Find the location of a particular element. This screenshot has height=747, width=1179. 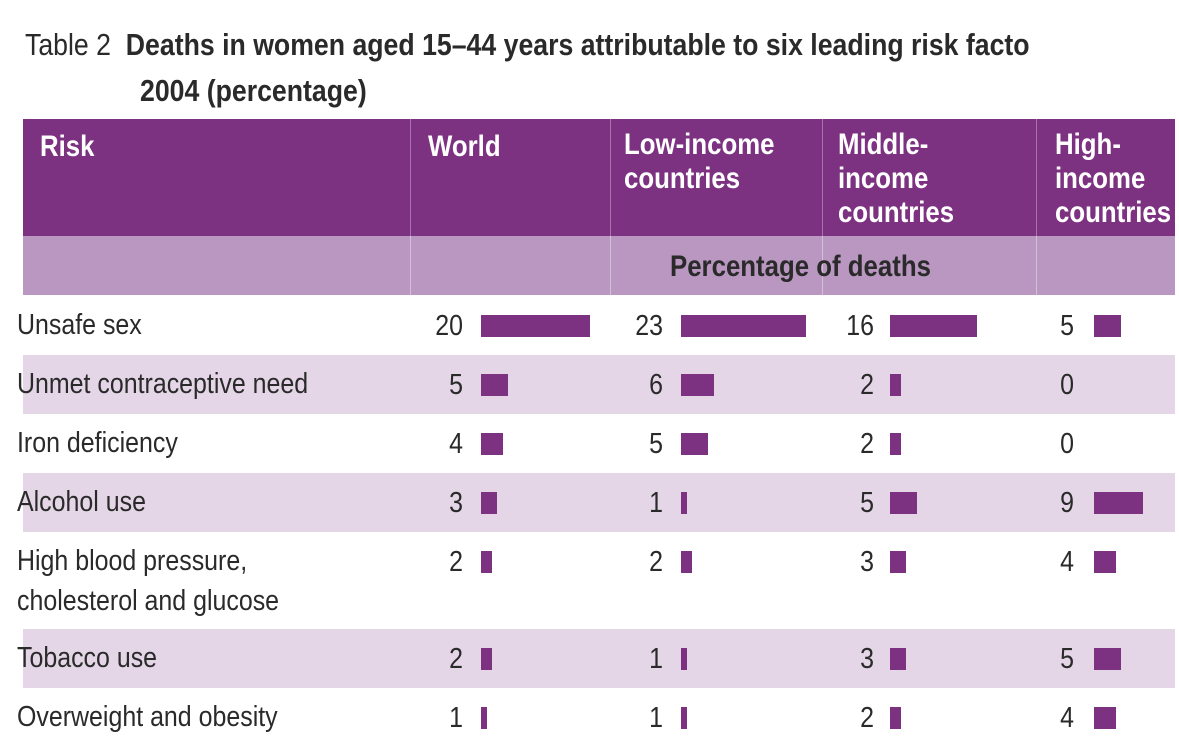

title-line-2: 2004 (percentage) is located at coordinates (253, 90).